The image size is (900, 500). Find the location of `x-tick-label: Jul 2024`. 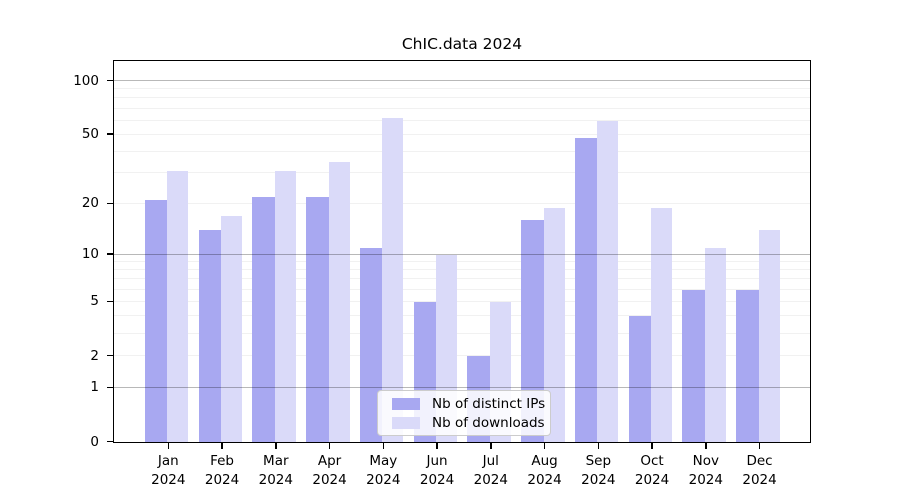

x-tick-label: Jul 2024 is located at coordinates (491, 471).